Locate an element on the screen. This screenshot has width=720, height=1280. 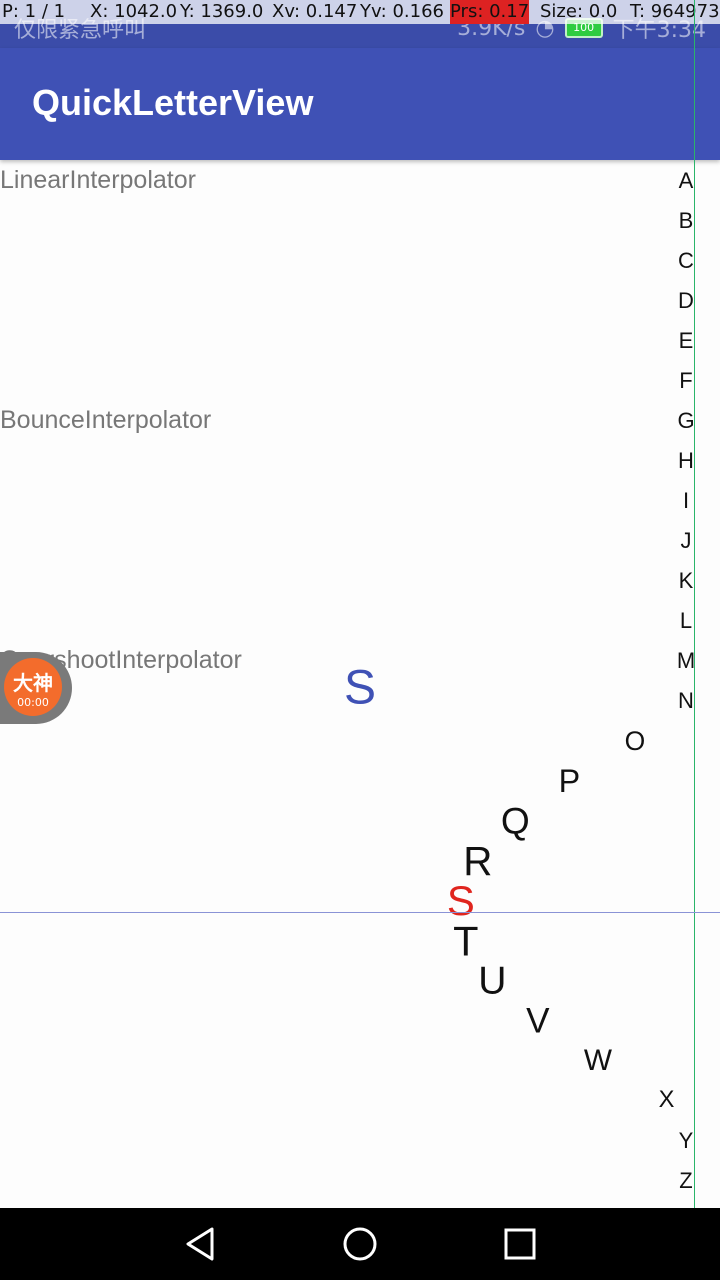
navigation-bar is located at coordinates (360, 1244).